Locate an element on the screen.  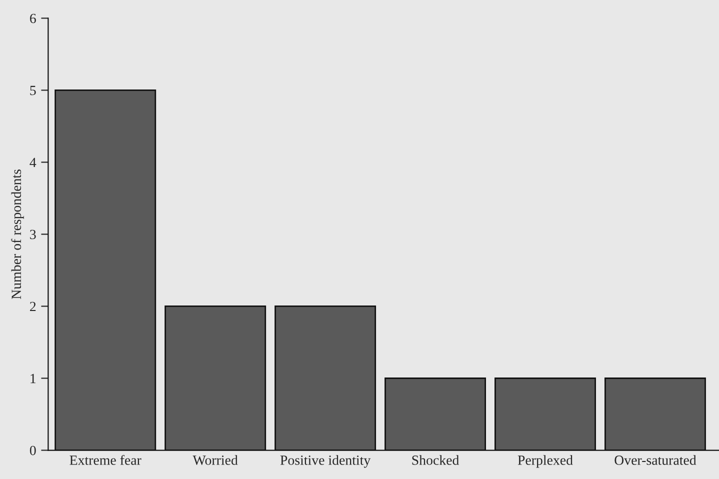
y-tick-label: 6 is located at coordinates (33, 19).